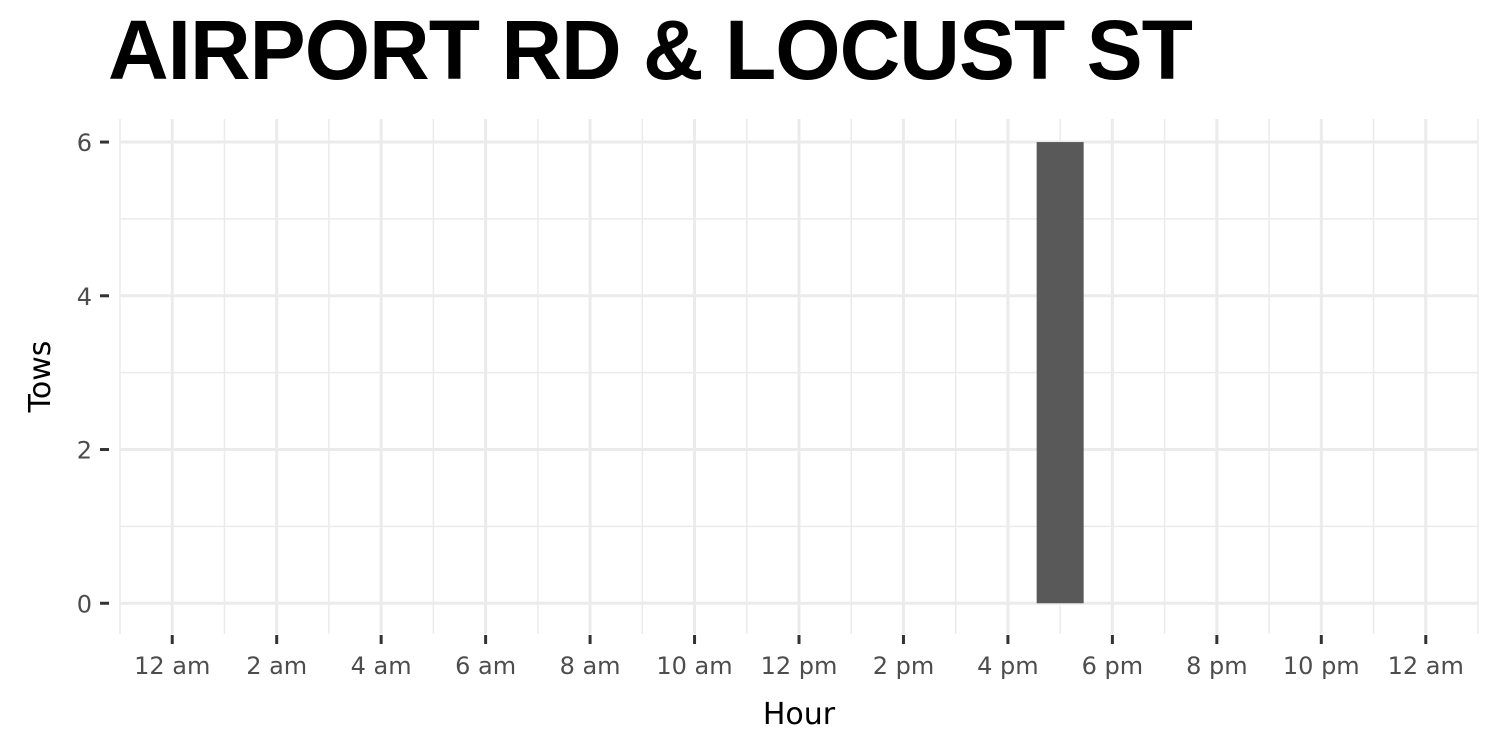 The image size is (1500, 750). Describe the element at coordinates (1113, 666) in the screenshot. I see `x-tick-label: 6 pm` at that location.